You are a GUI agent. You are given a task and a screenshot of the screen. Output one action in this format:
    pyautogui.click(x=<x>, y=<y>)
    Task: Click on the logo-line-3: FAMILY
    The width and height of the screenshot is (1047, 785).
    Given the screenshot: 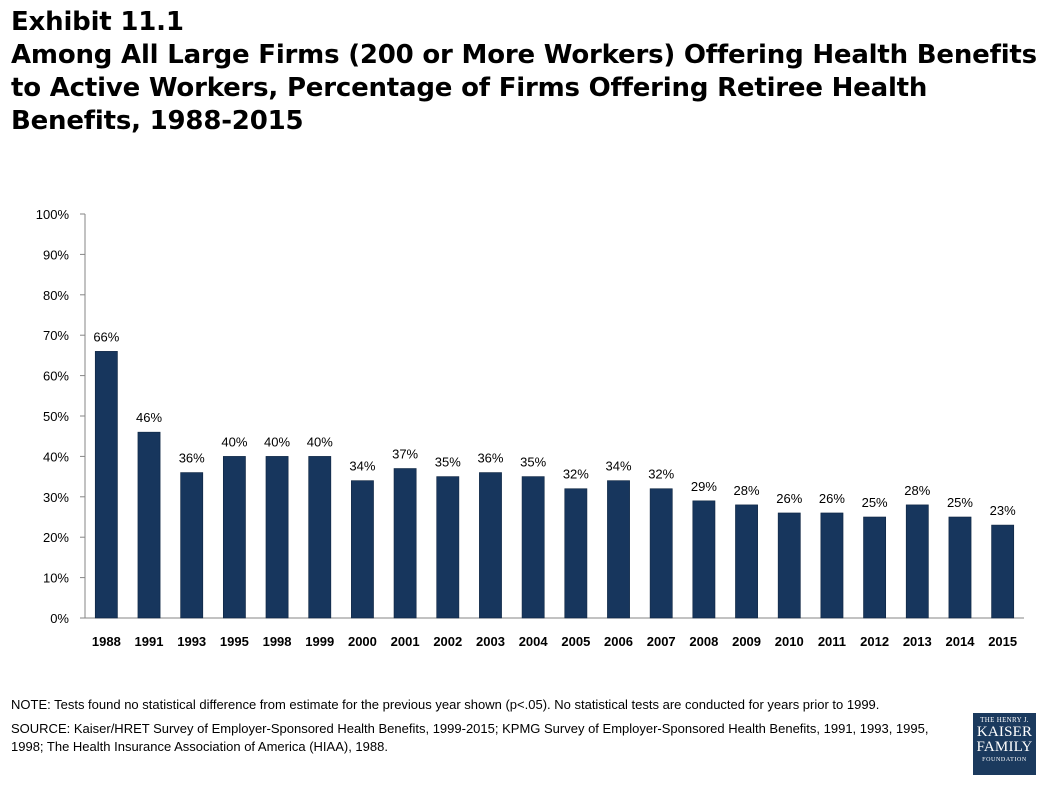 What is the action you would take?
    pyautogui.click(x=1004, y=747)
    